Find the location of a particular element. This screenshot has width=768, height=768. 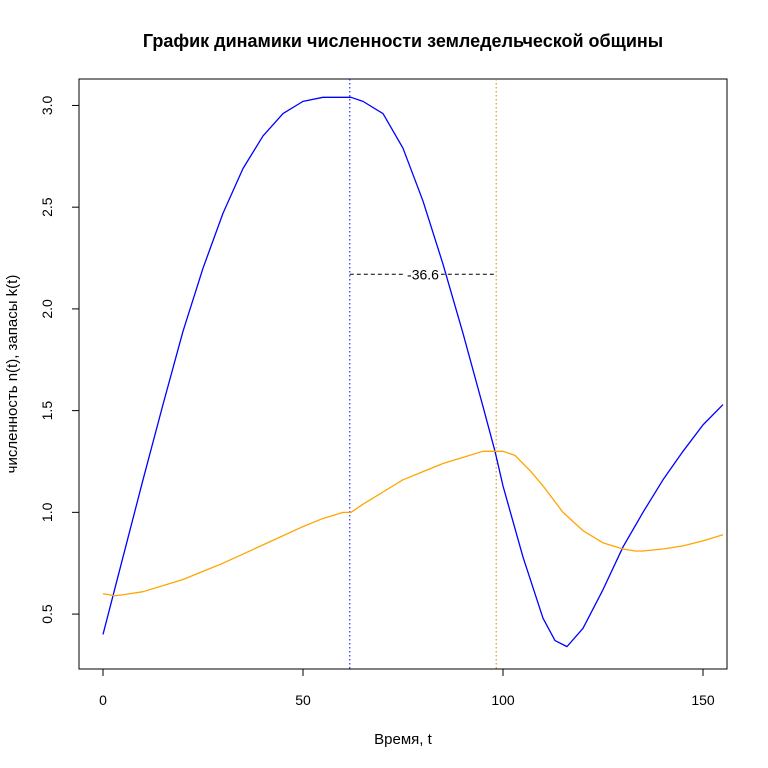

difference-annotation: -36.6 is located at coordinates (423, 274).